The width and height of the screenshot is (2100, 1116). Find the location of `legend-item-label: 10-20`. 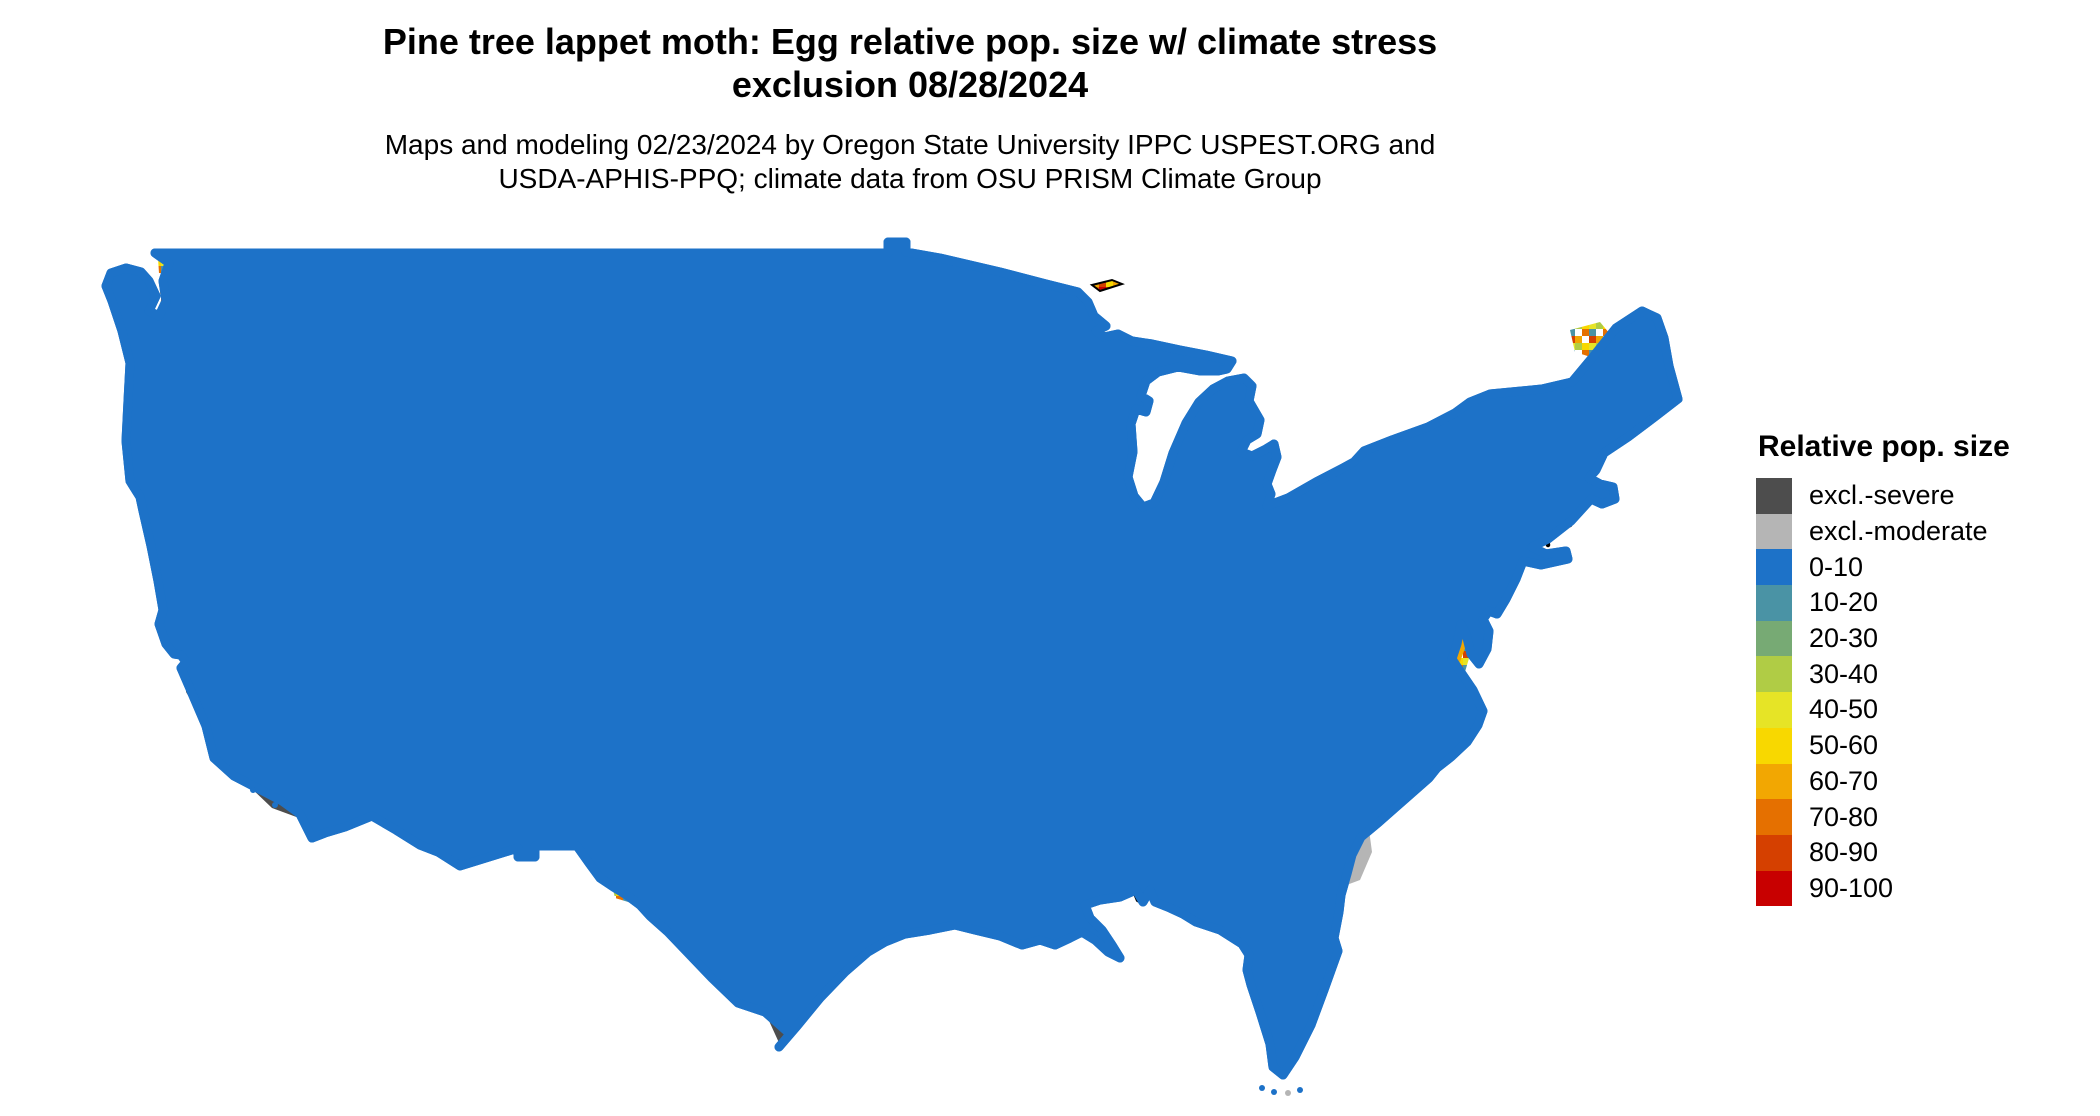

legend-item-label: 10-20 is located at coordinates (1844, 602).